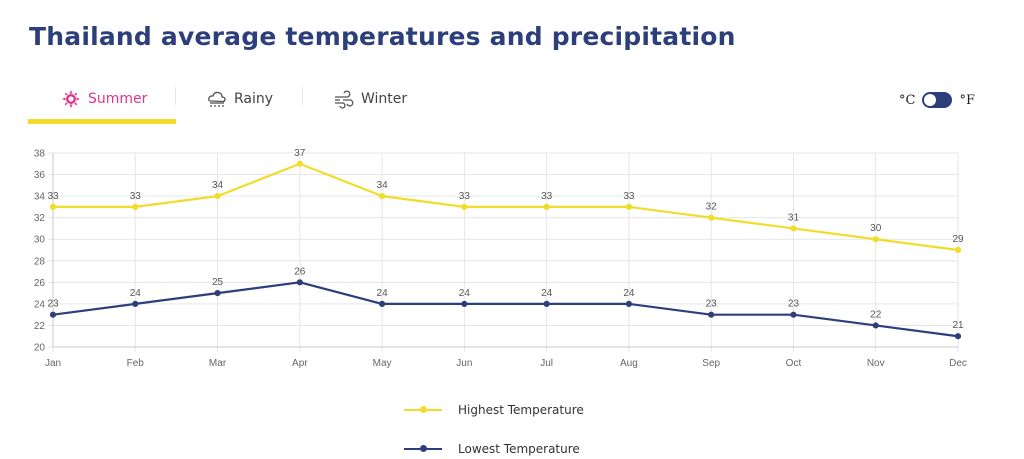 Image resolution: width=1024 pixels, height=459 pixels. I want to click on x-tick-label: Apr, so click(300, 363).